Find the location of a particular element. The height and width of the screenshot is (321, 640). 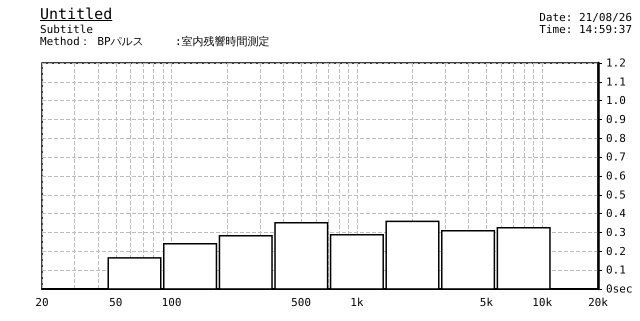

text: :室内残響時間測定 is located at coordinates (222, 41).